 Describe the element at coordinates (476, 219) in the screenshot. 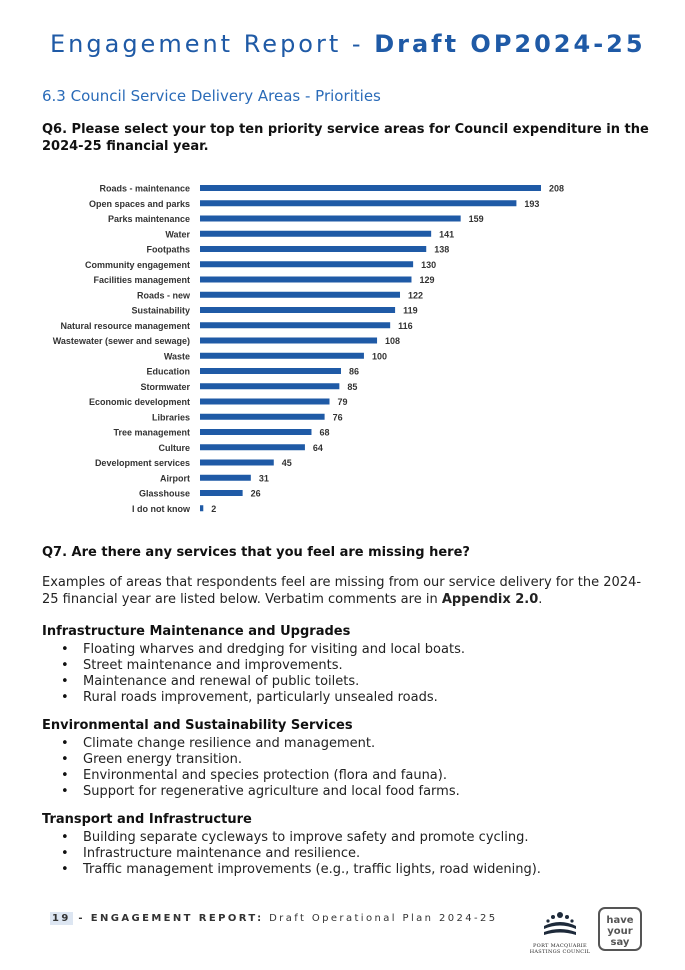

I see `data-label: 159` at that location.